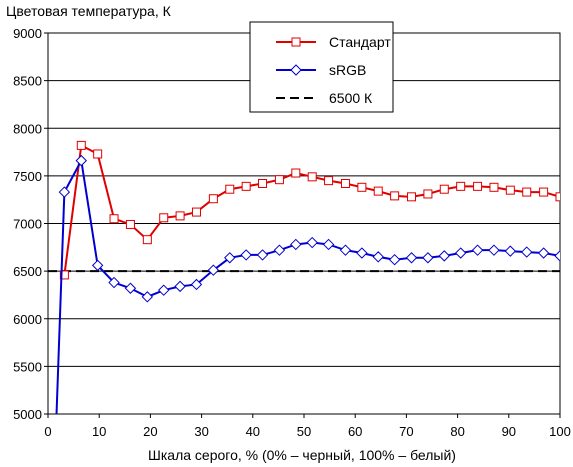 This screenshot has width=573, height=467. I want to click on y-tick-label: 6000, so click(27, 319).